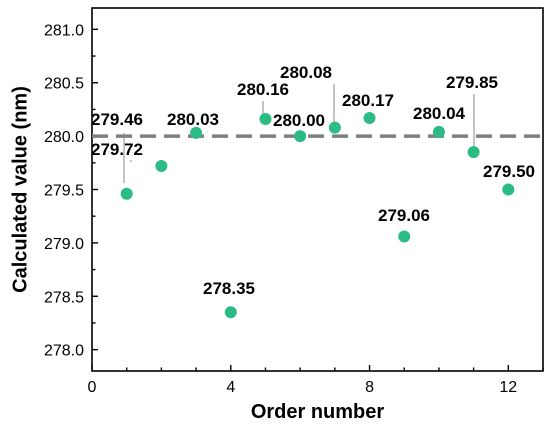 This screenshot has height=427, width=550. I want to click on x-tick-label: 4, so click(230, 387).